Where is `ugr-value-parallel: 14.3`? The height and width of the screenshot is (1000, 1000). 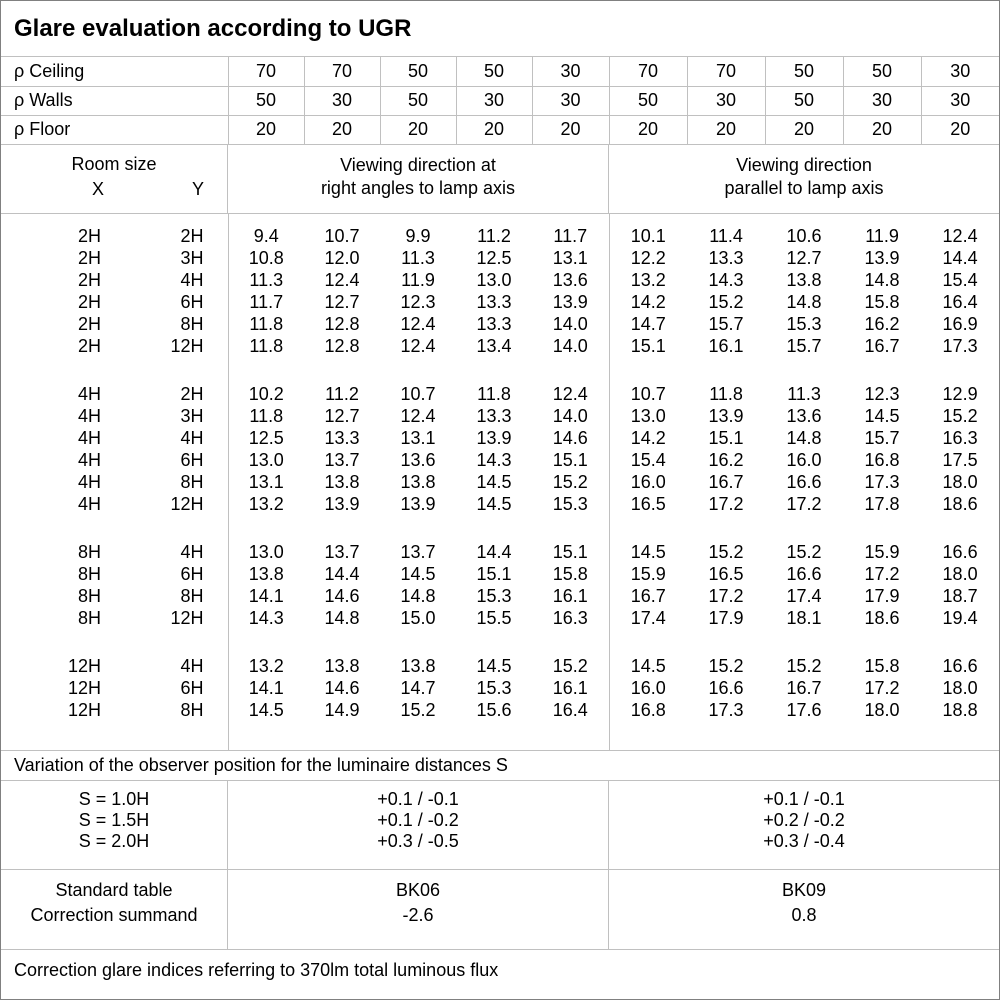 ugr-value-parallel: 14.3 is located at coordinates (726, 280).